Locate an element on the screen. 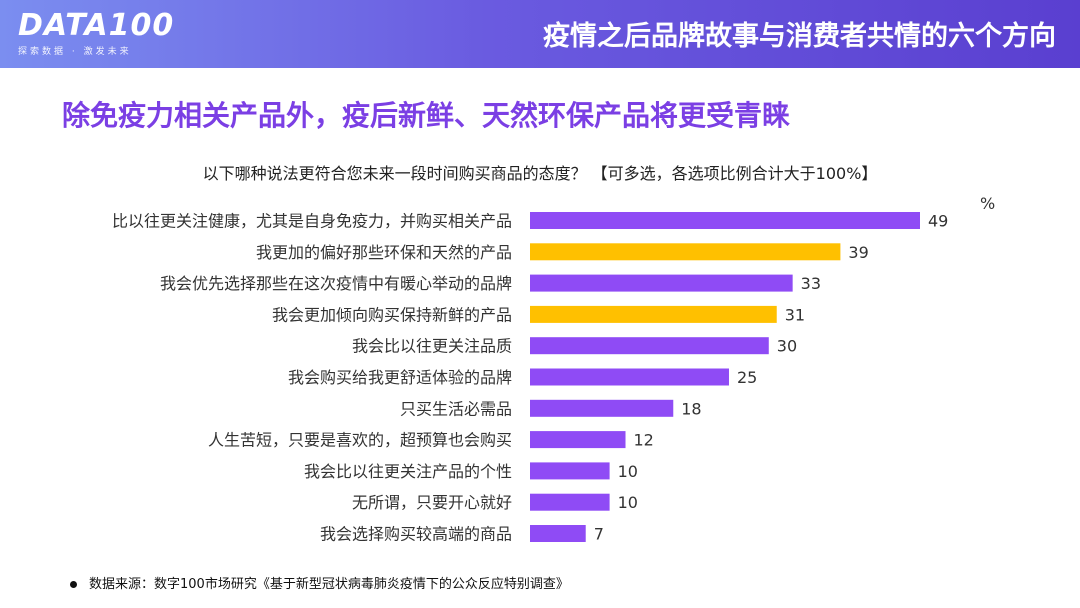 This screenshot has width=1080, height=608. logo-tagline: 探索数据 · 激发未来 is located at coordinates (75, 52).